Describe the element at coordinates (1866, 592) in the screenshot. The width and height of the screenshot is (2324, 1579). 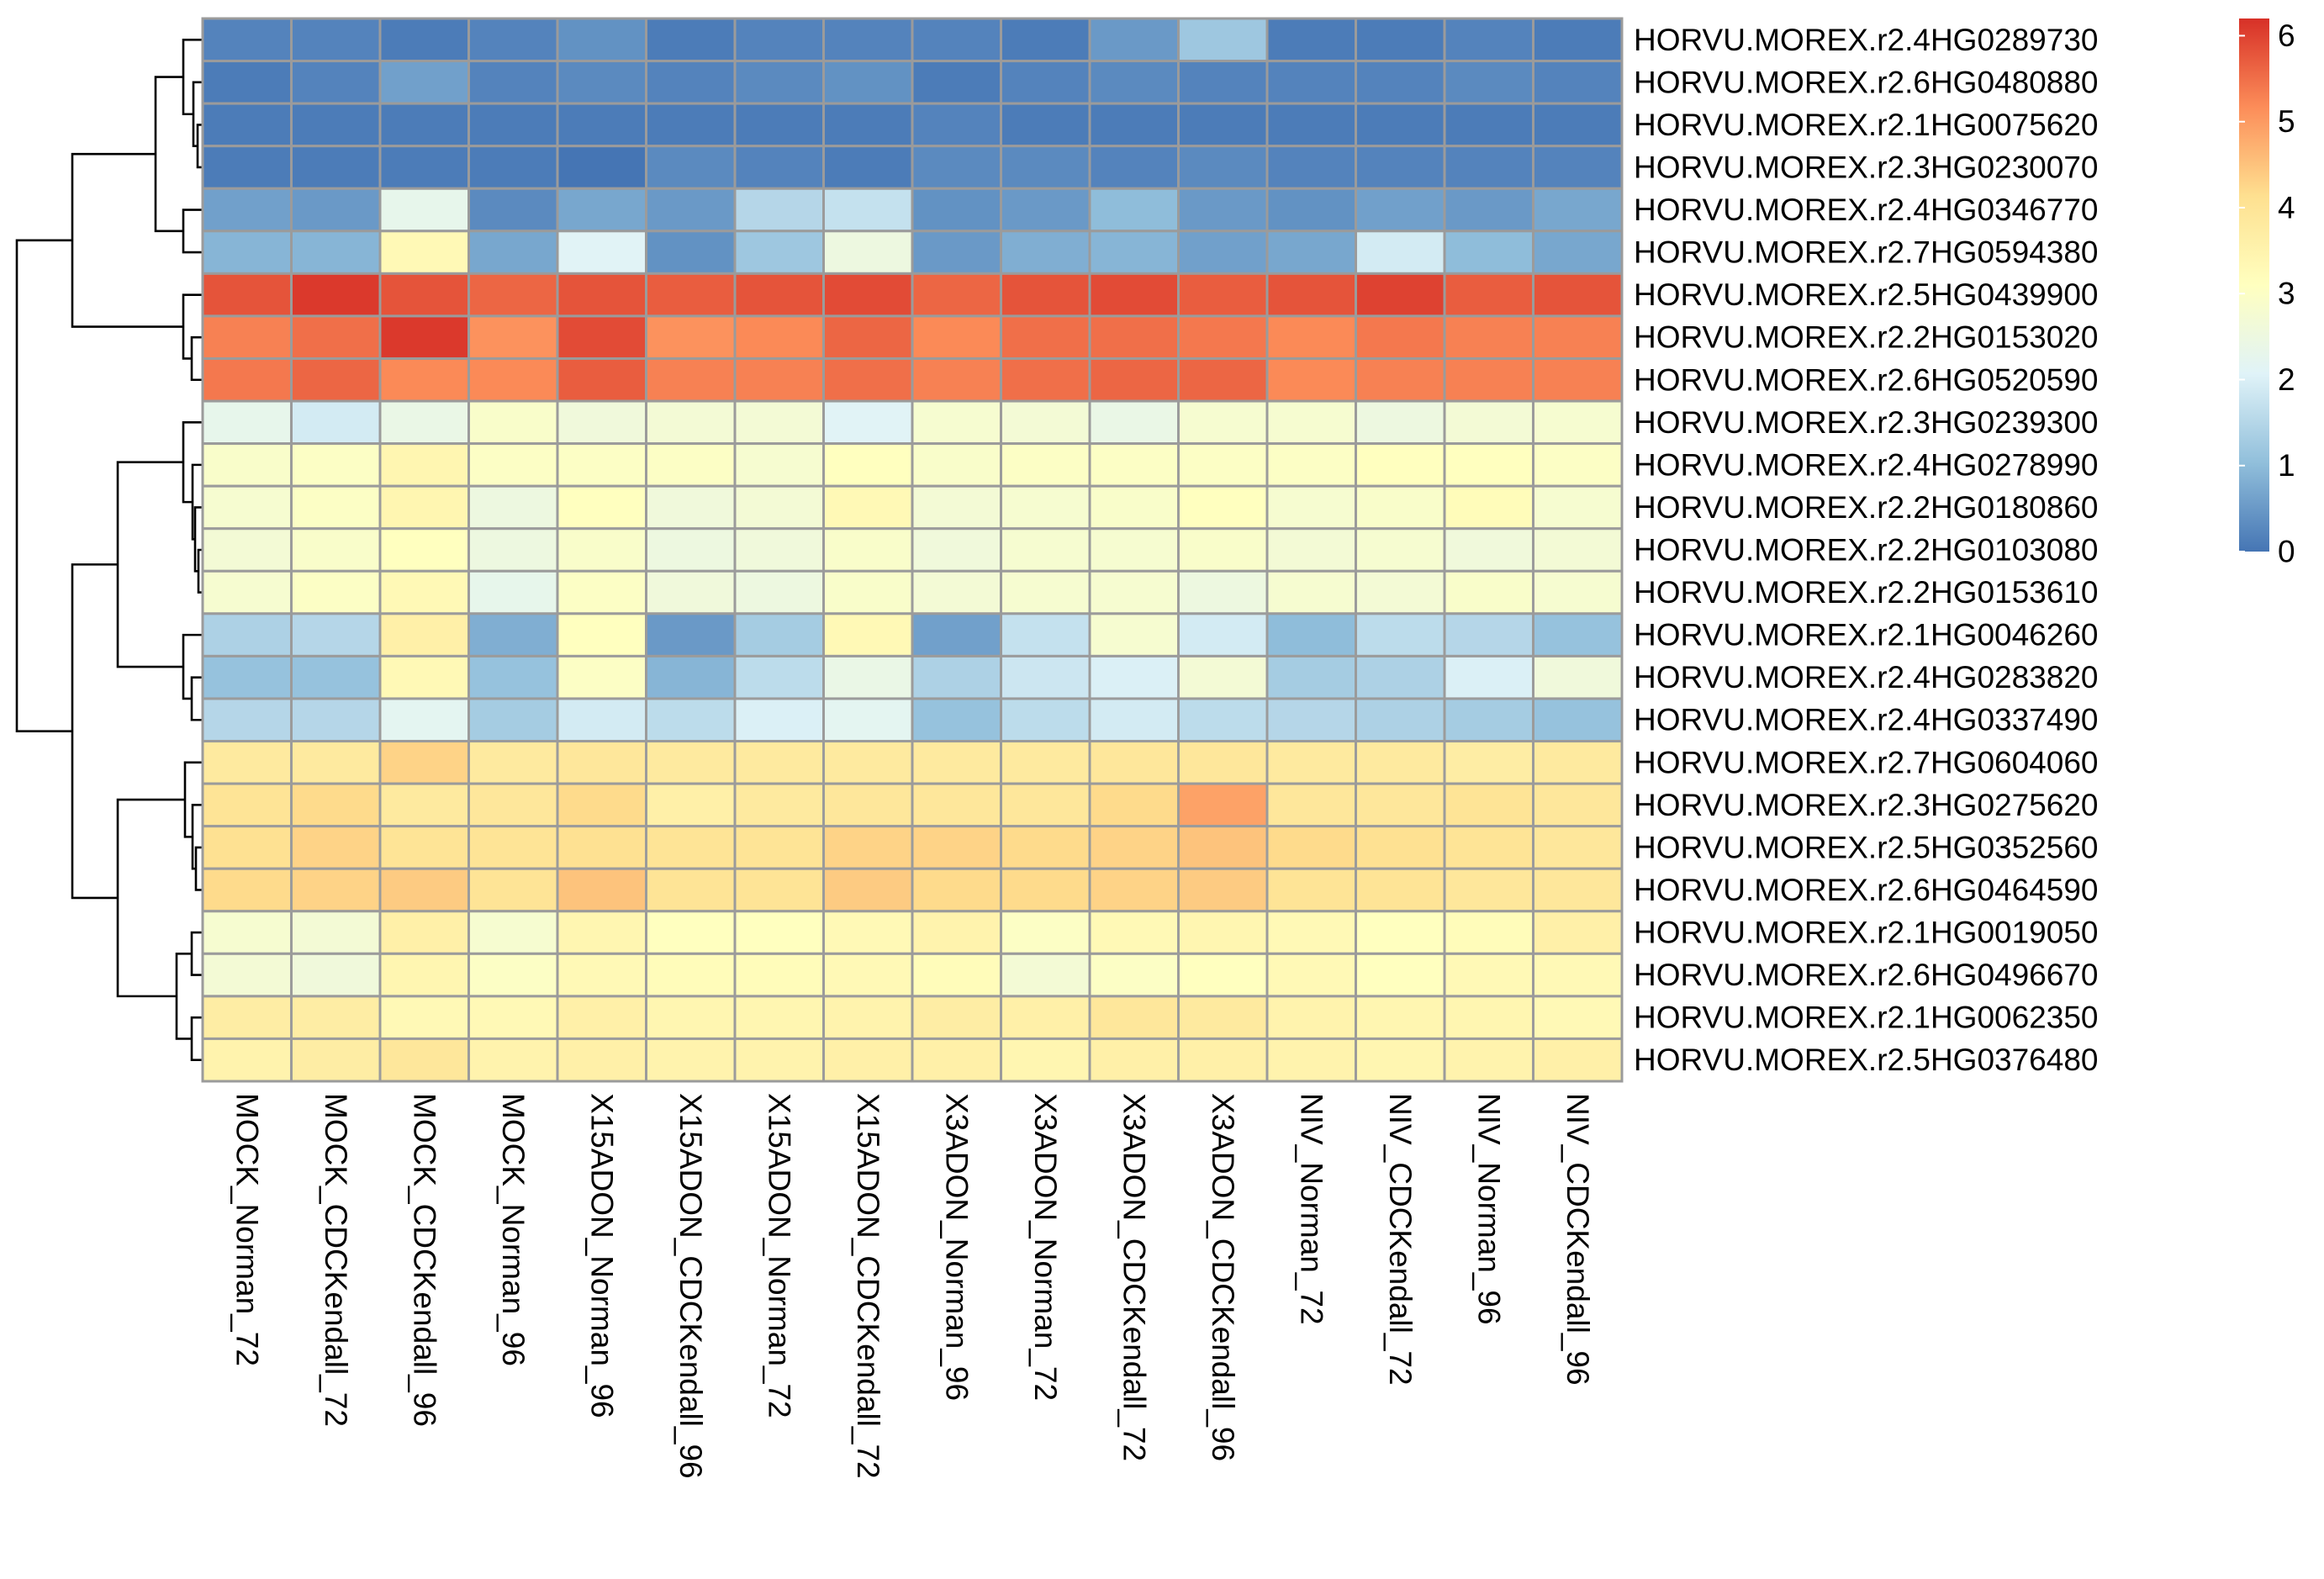
I see `row-label: HORVU.MOREX.r2.2HG0153610` at that location.